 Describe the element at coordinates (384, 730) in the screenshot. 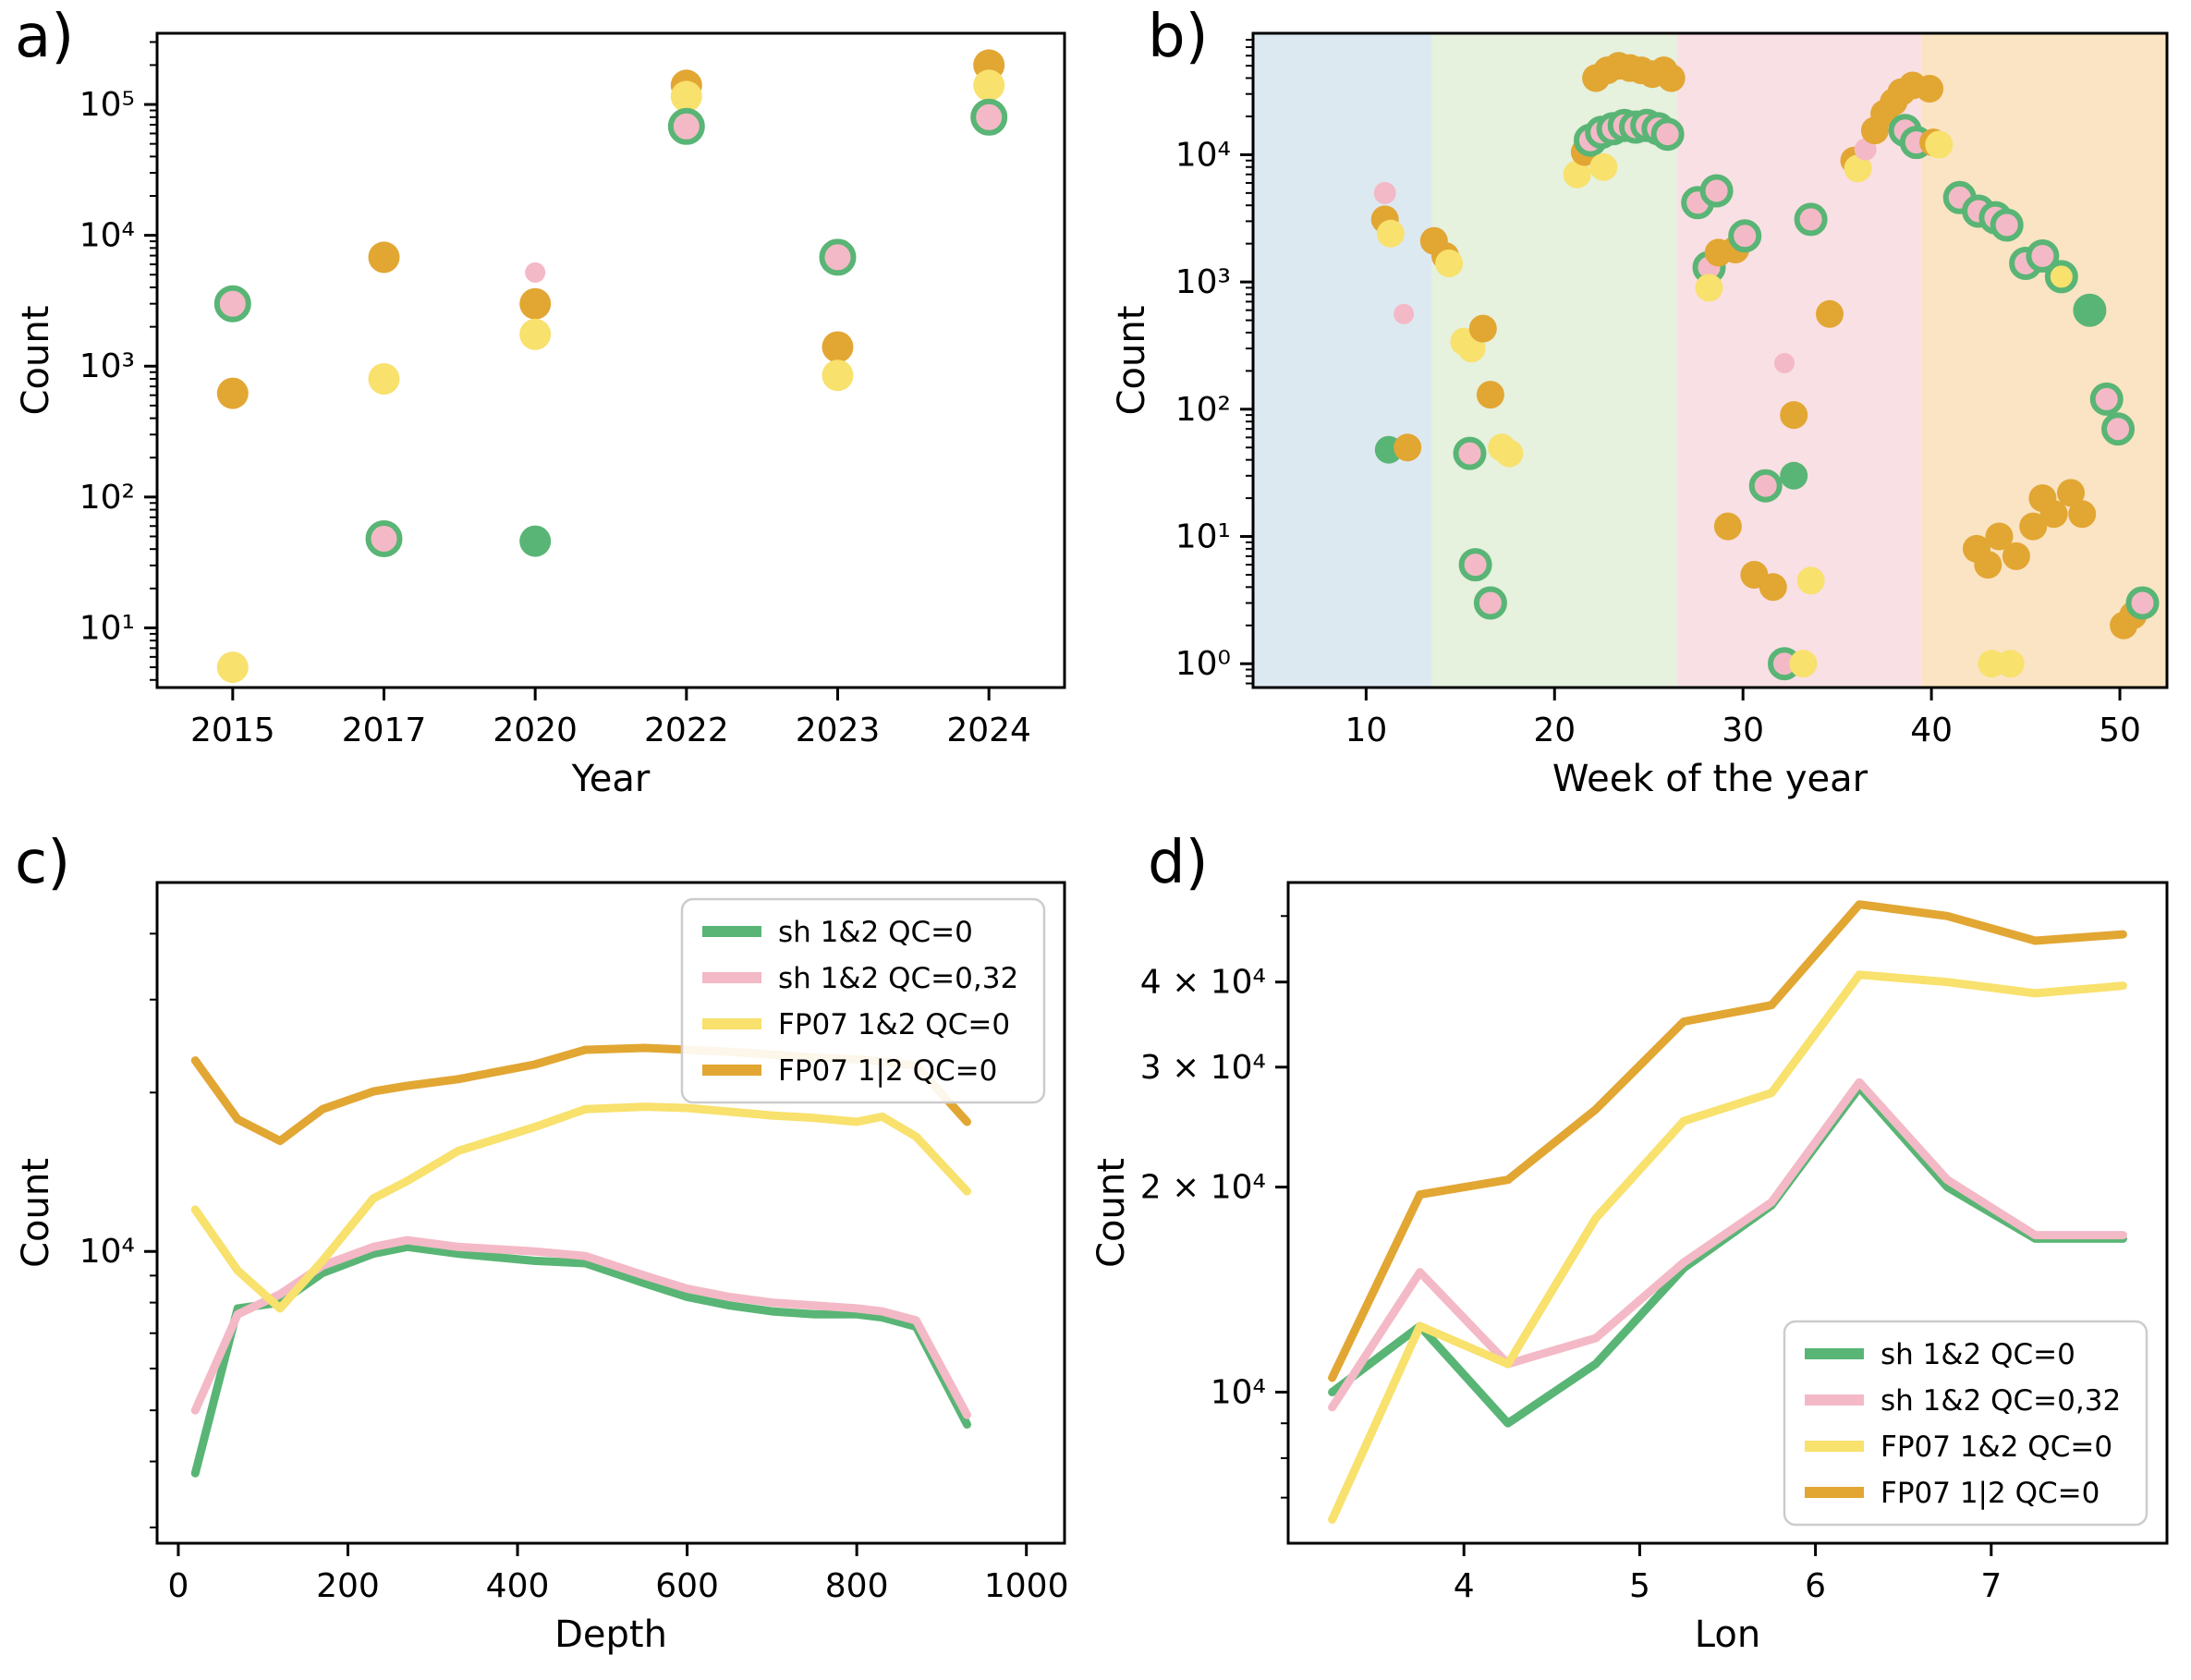

I see `x-tick-label: 2017` at that location.